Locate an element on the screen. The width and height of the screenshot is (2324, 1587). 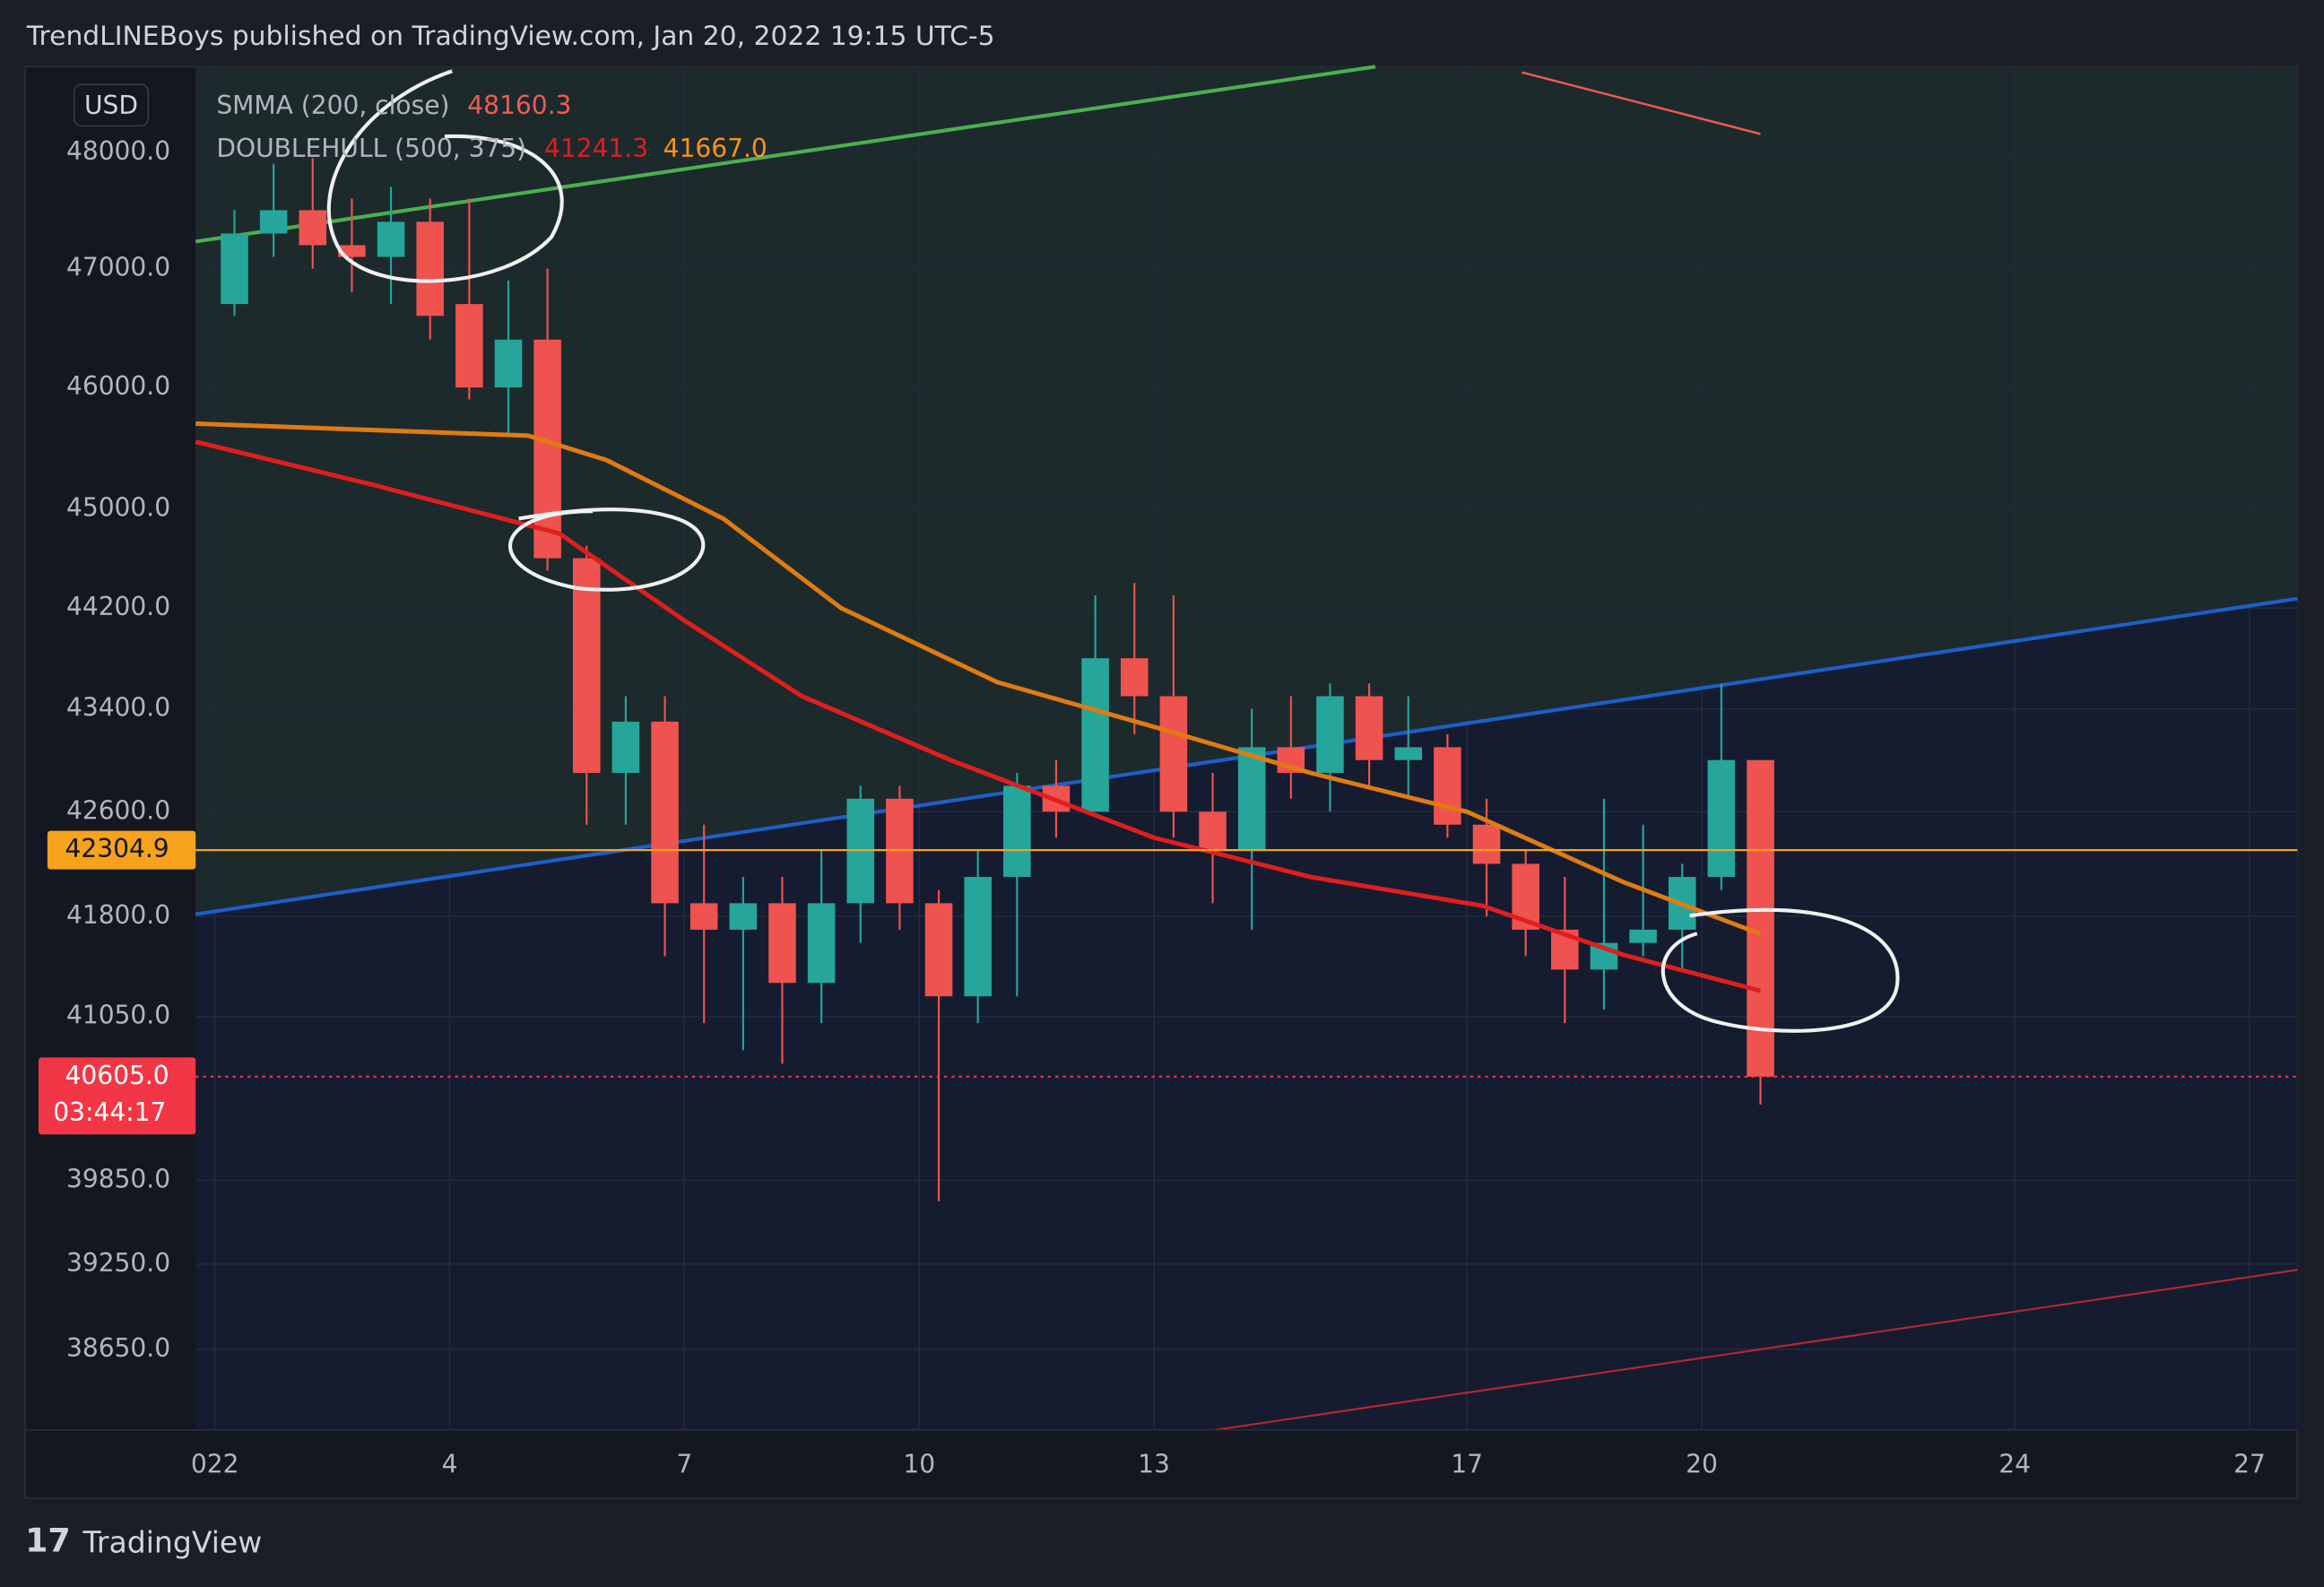
y-tick-label: 43400.0 is located at coordinates (118, 708).